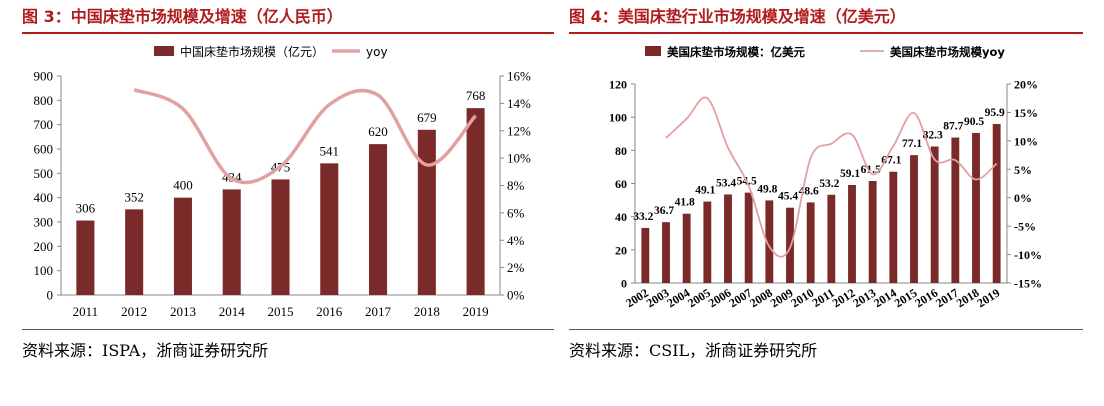  What do you see at coordinates (767, 189) in the screenshot?
I see `data-label: 49.8` at bounding box center [767, 189].